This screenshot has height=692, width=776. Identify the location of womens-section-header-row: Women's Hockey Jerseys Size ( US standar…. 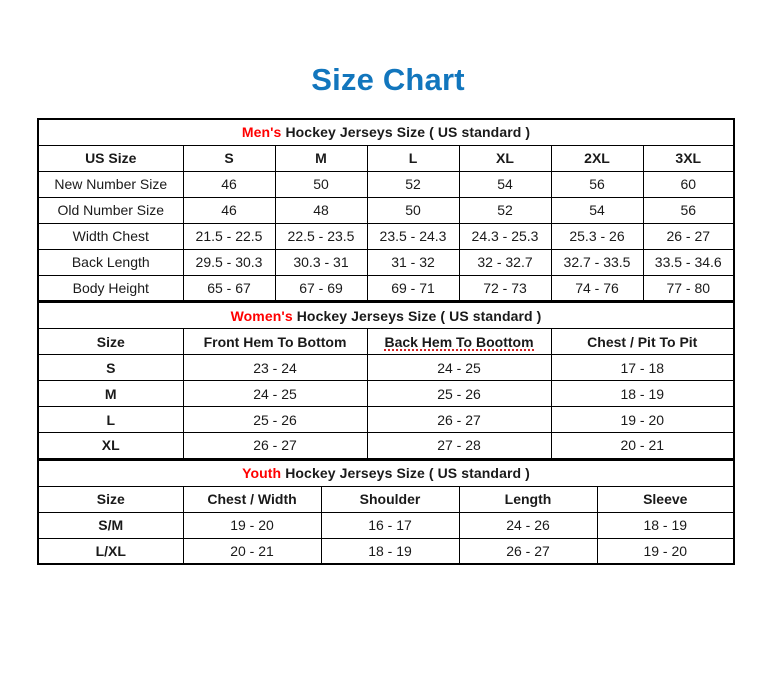
(386, 315).